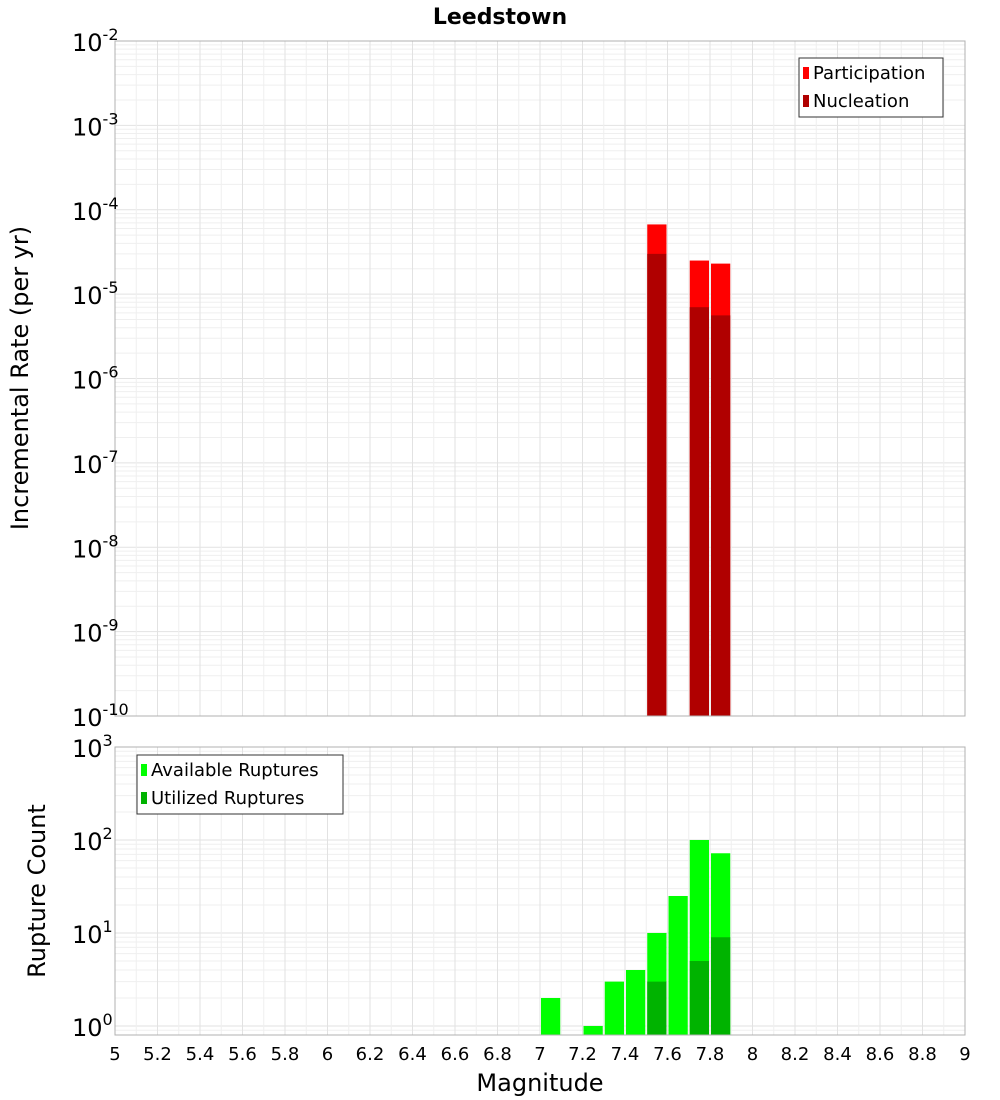 The height and width of the screenshot is (1100, 1000). I want to click on x-tick-label: 5.2, so click(157, 1054).